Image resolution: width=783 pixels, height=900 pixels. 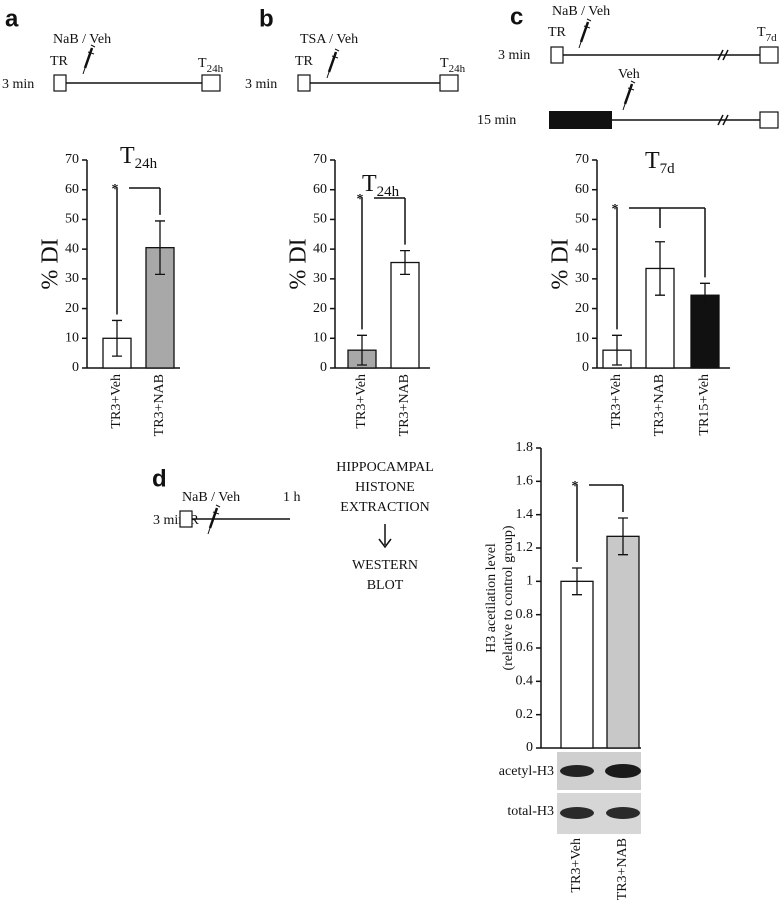 What do you see at coordinates (772, 38) in the screenshot?
I see `test-sub: 7d` at bounding box center [772, 38].